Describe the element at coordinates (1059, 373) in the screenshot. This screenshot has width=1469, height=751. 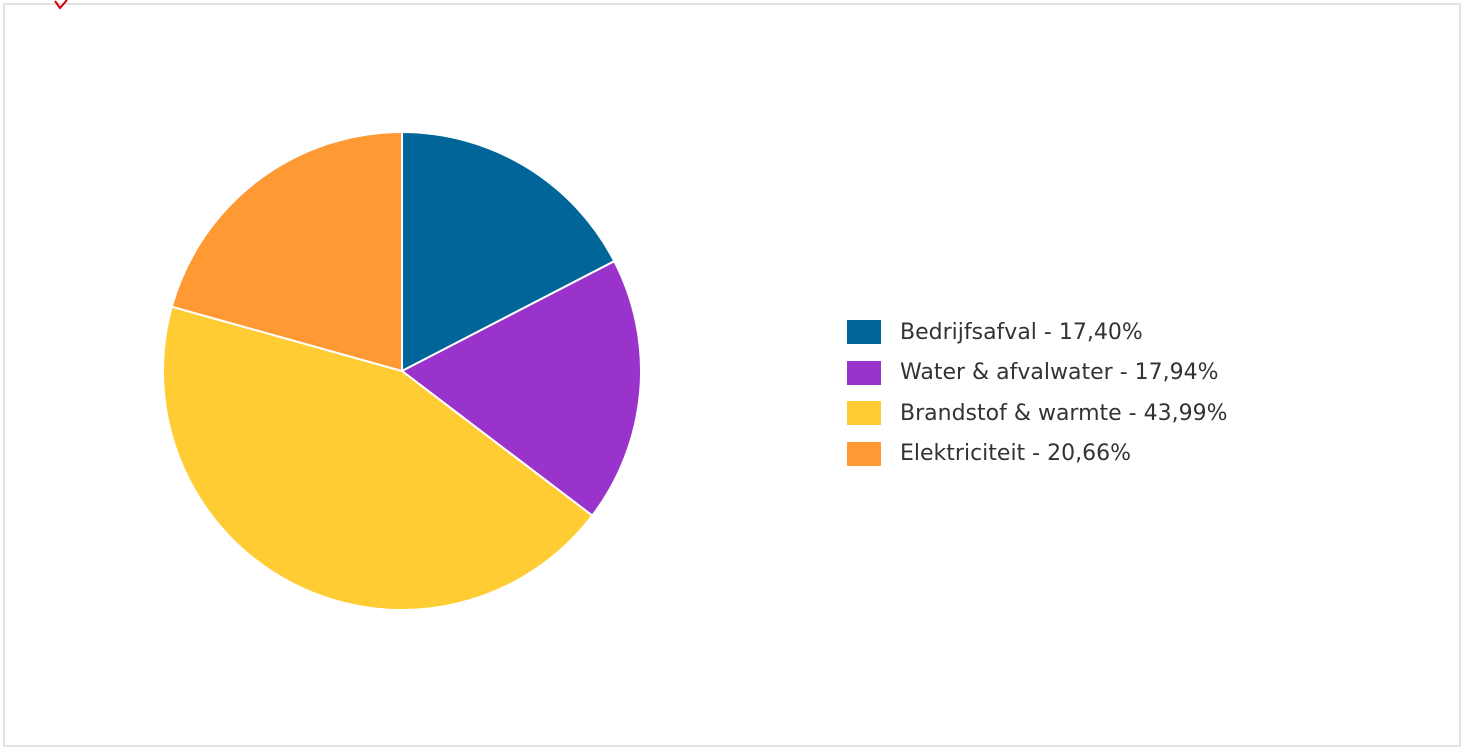
I see `legend-label: Water & afvalwater - 17,94%` at that location.